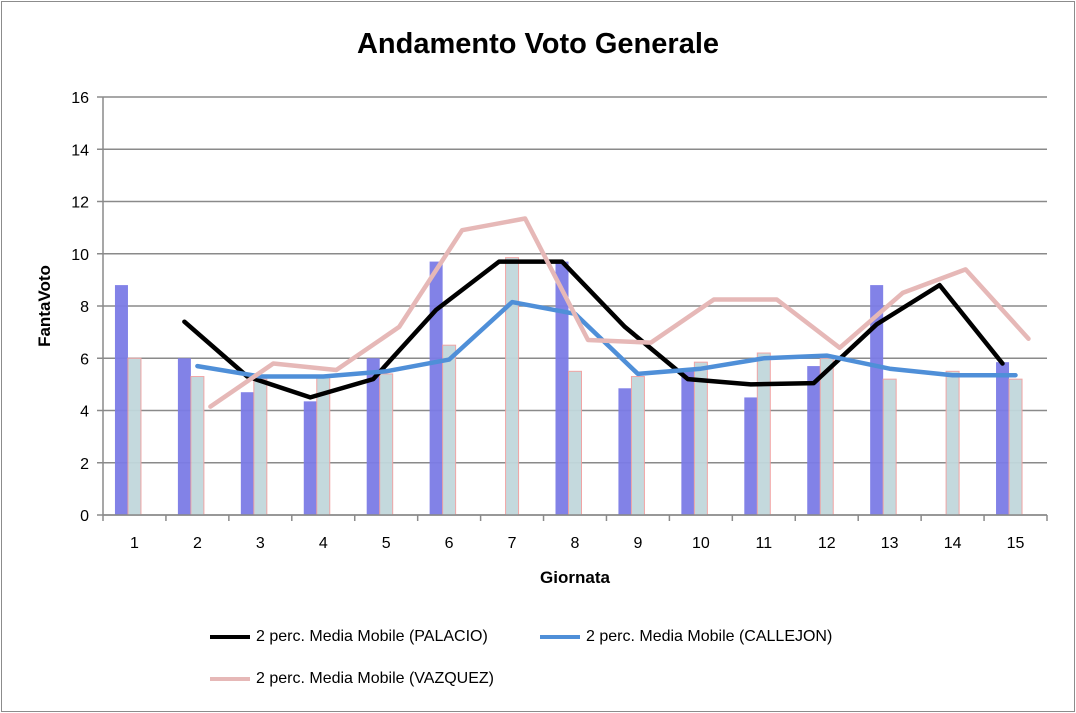  I want to click on x-tick-label: 7, so click(512, 543).